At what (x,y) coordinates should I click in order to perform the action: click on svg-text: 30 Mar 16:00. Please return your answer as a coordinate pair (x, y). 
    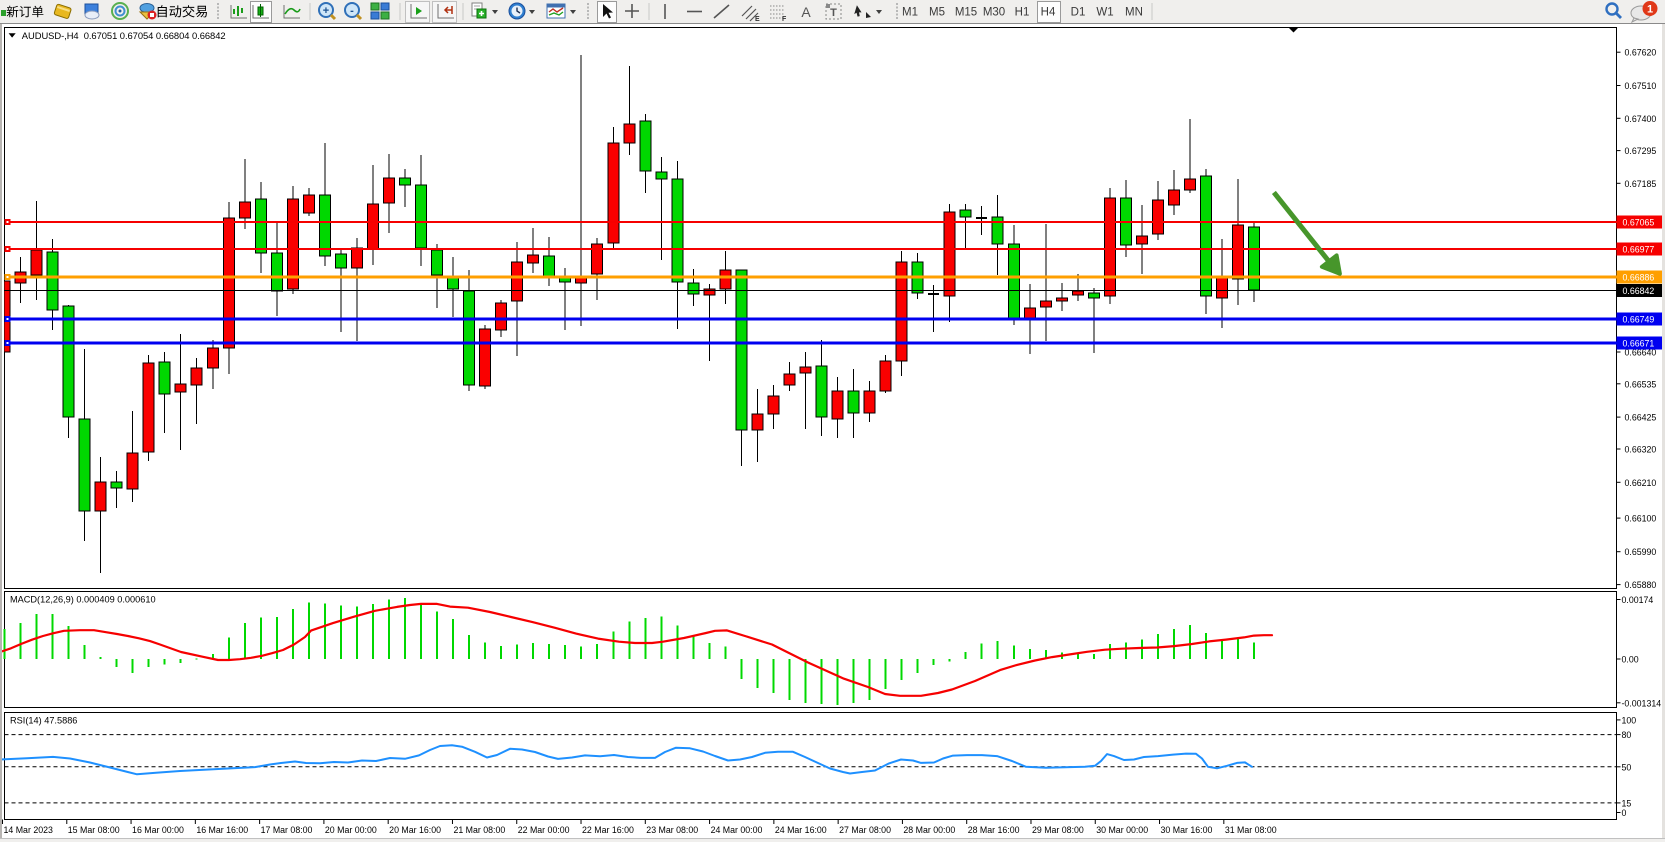
    Looking at the image, I should click on (1187, 830).